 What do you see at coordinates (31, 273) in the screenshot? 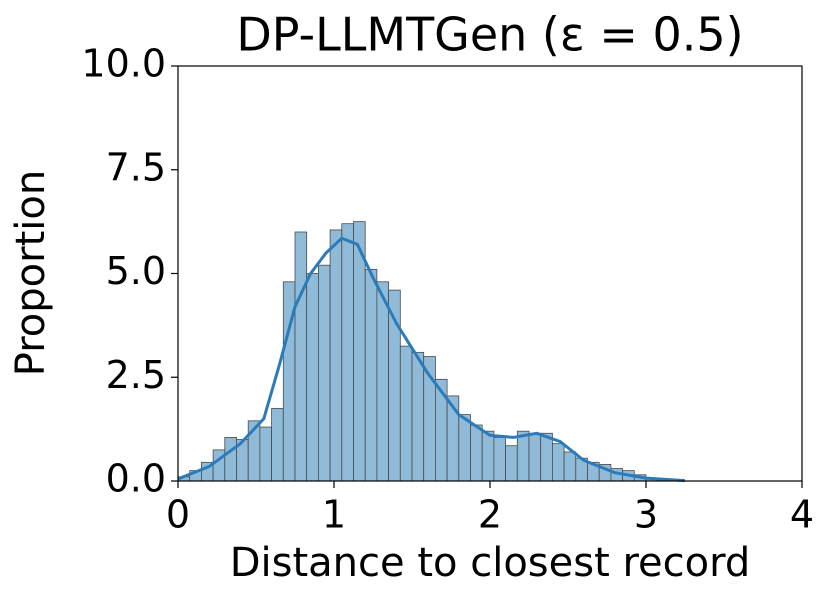
I see `y-axis-label: Proportion` at bounding box center [31, 273].